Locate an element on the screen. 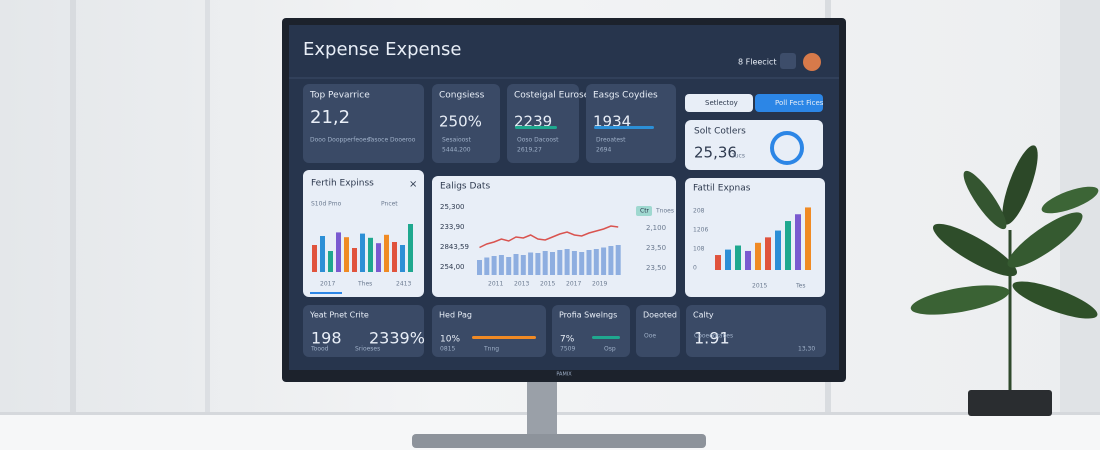 This screenshot has width=1100, height=450. x-label: 2413 is located at coordinates (403, 284).